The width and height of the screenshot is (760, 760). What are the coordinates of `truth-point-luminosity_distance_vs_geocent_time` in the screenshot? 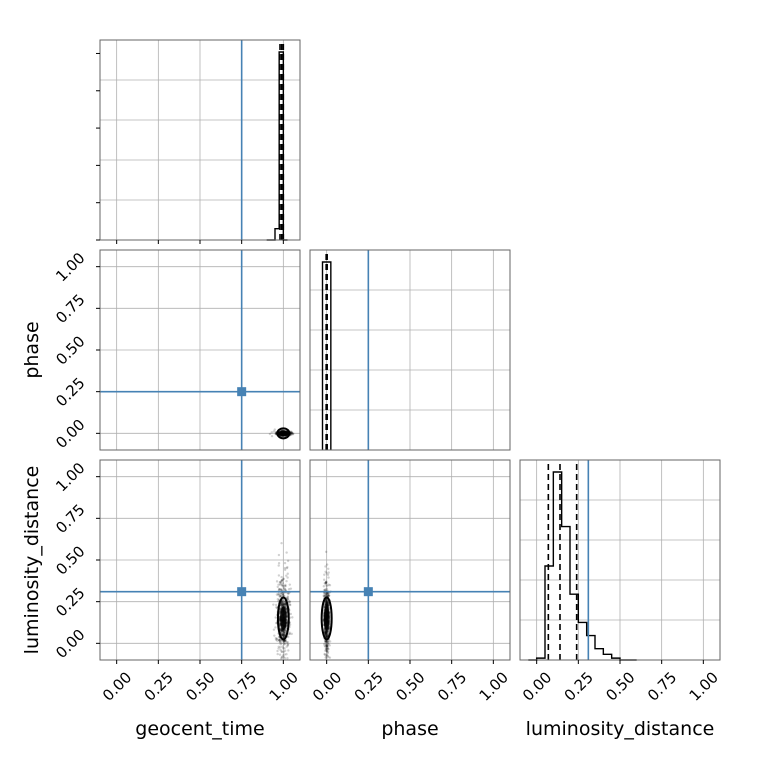 It's located at (242, 592).